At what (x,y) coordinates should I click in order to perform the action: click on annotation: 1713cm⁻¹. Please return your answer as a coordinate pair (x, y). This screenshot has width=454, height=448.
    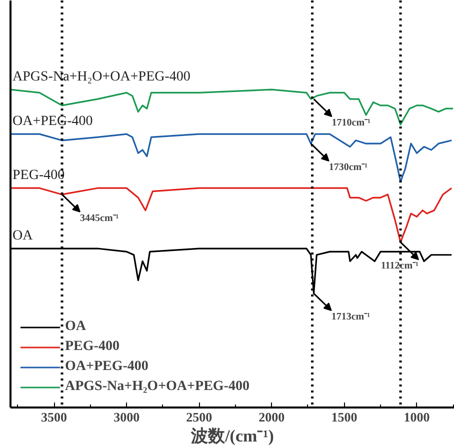
    Looking at the image, I should click on (350, 317).